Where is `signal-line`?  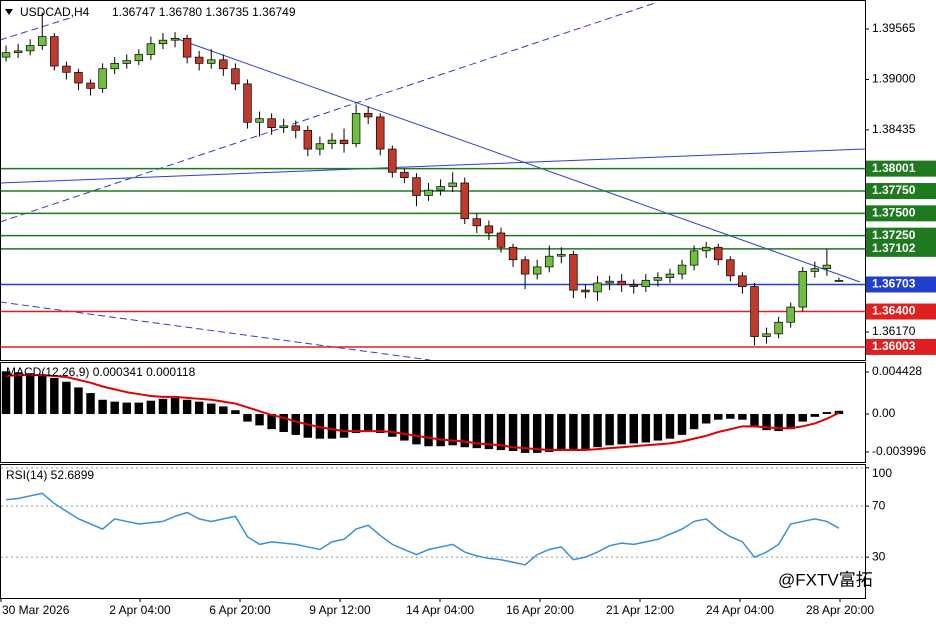
signal-line is located at coordinates (422, 413).